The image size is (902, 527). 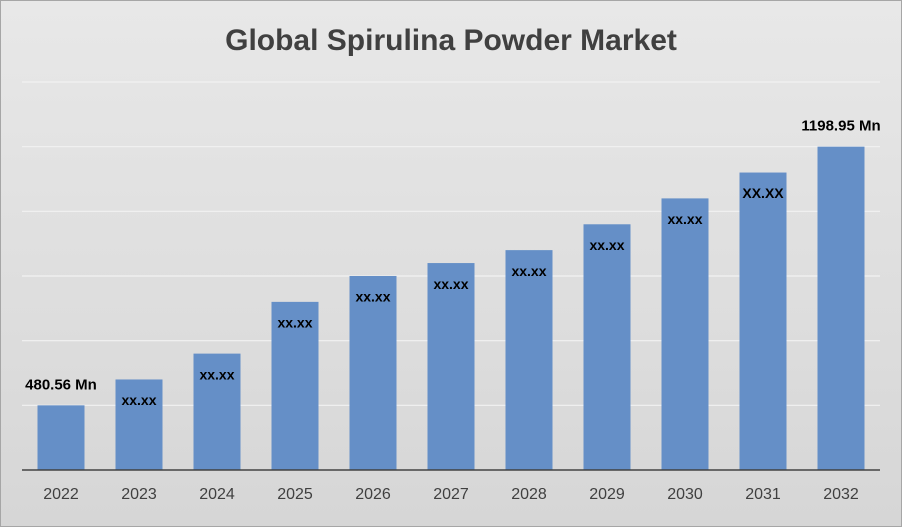 What do you see at coordinates (139, 494) in the screenshot?
I see `x-tick-label: 2023` at bounding box center [139, 494].